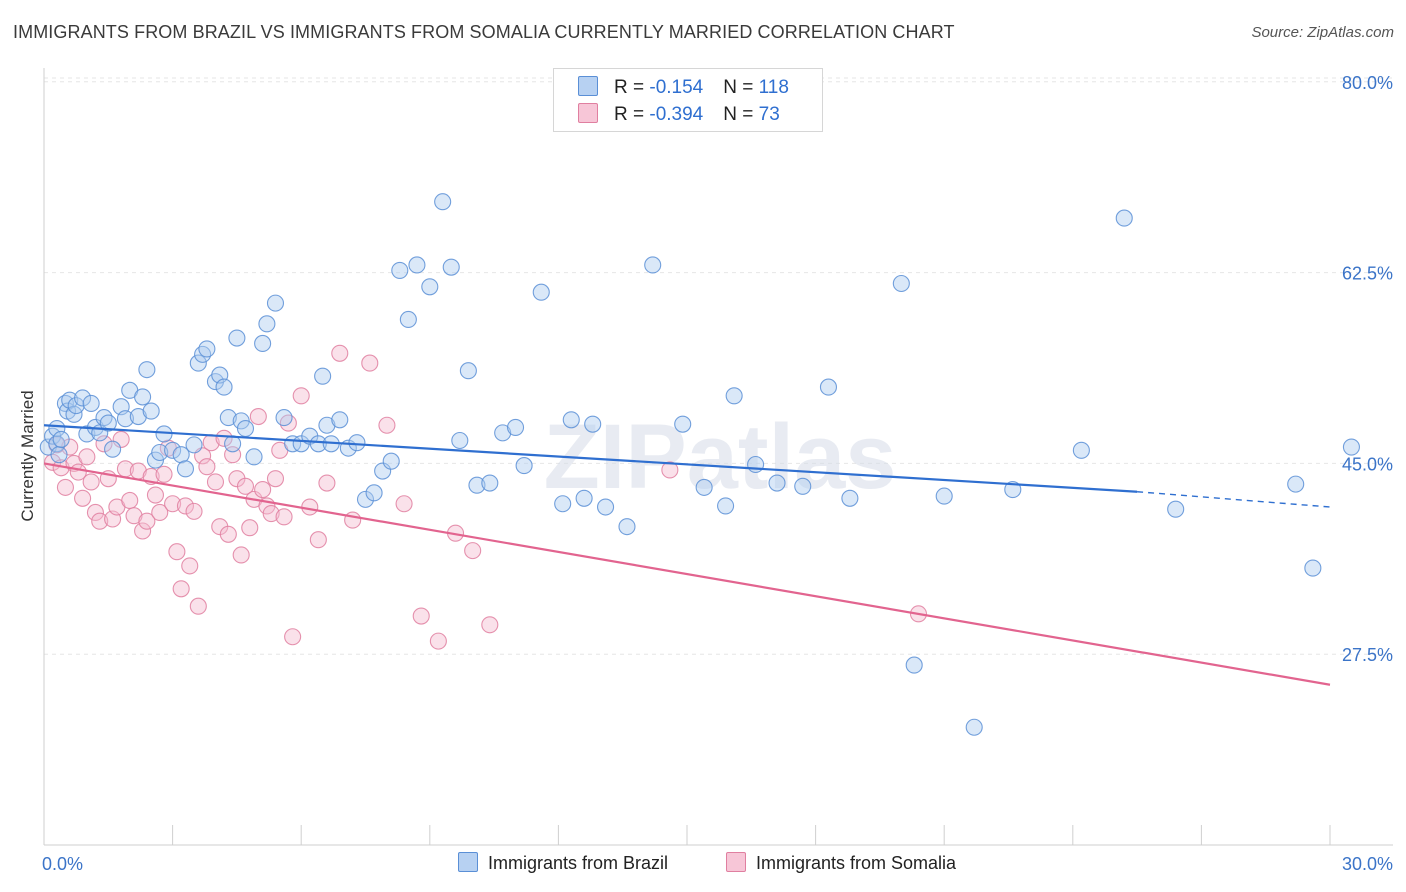 The image size is (1406, 892). I want to click on y-tick-labels: 27.5% 45.0% 62.5% 80.0%, so click(1367, 369).